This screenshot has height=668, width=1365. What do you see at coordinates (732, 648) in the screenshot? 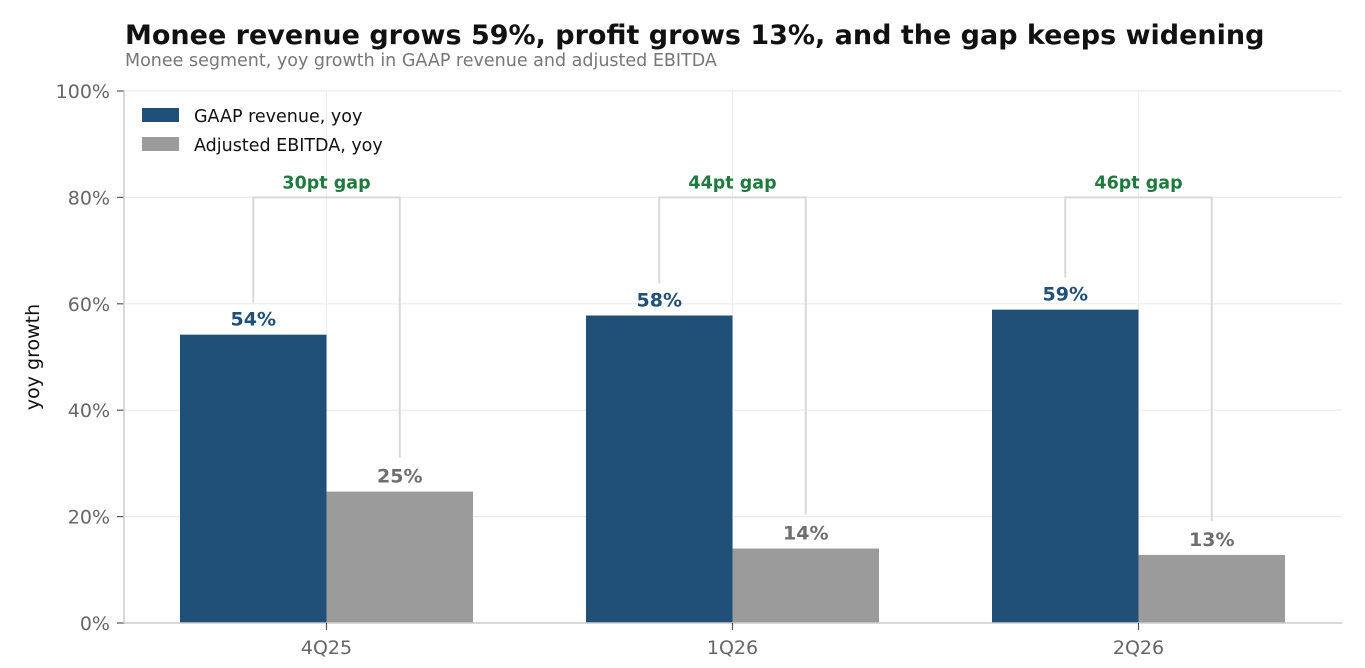
I see `x-tick-label: 1Q26` at bounding box center [732, 648].